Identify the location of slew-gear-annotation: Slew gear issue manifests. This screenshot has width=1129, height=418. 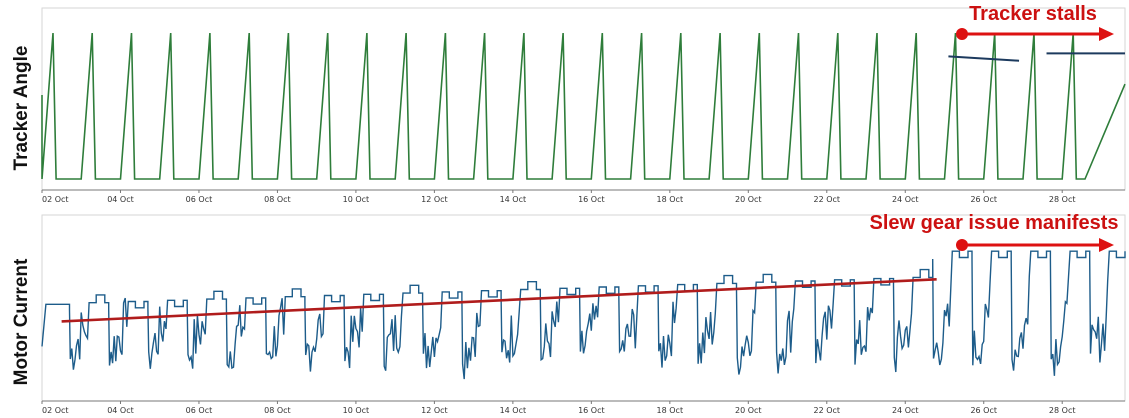
(993, 223).